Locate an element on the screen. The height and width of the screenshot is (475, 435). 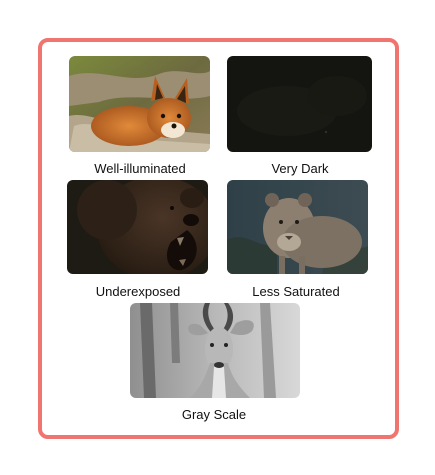
fox-photo is located at coordinates (139, 104).